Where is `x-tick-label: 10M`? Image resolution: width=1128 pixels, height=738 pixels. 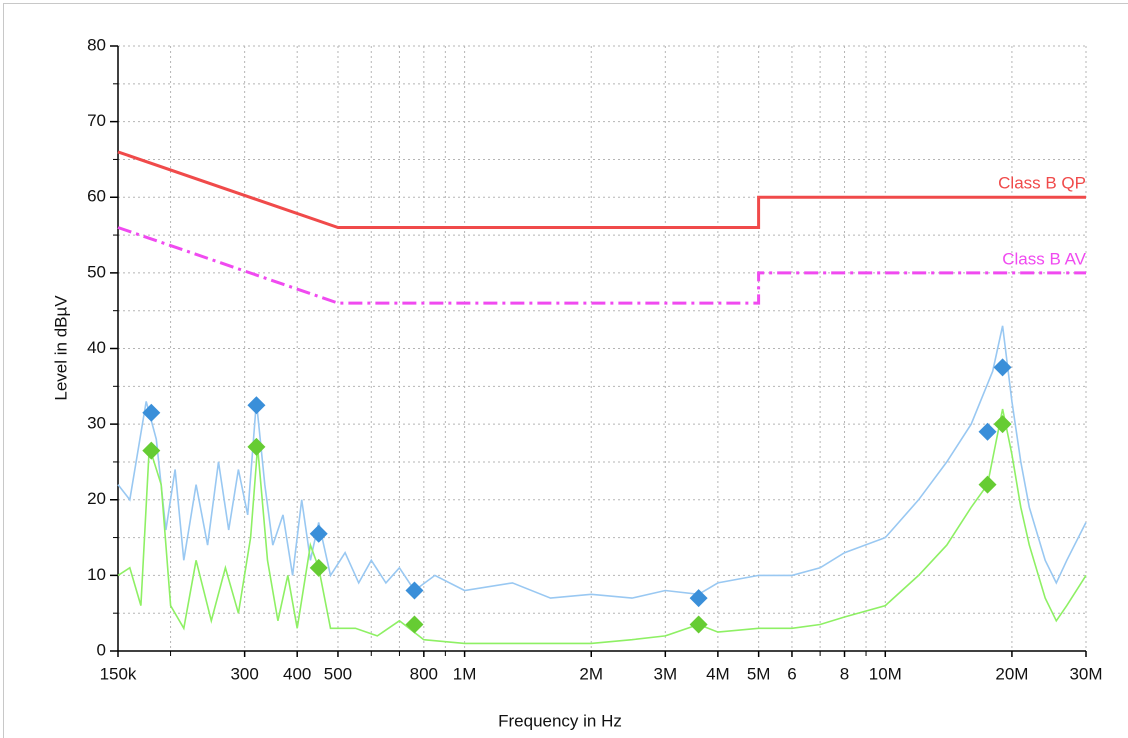 x-tick-label: 10M is located at coordinates (885, 673).